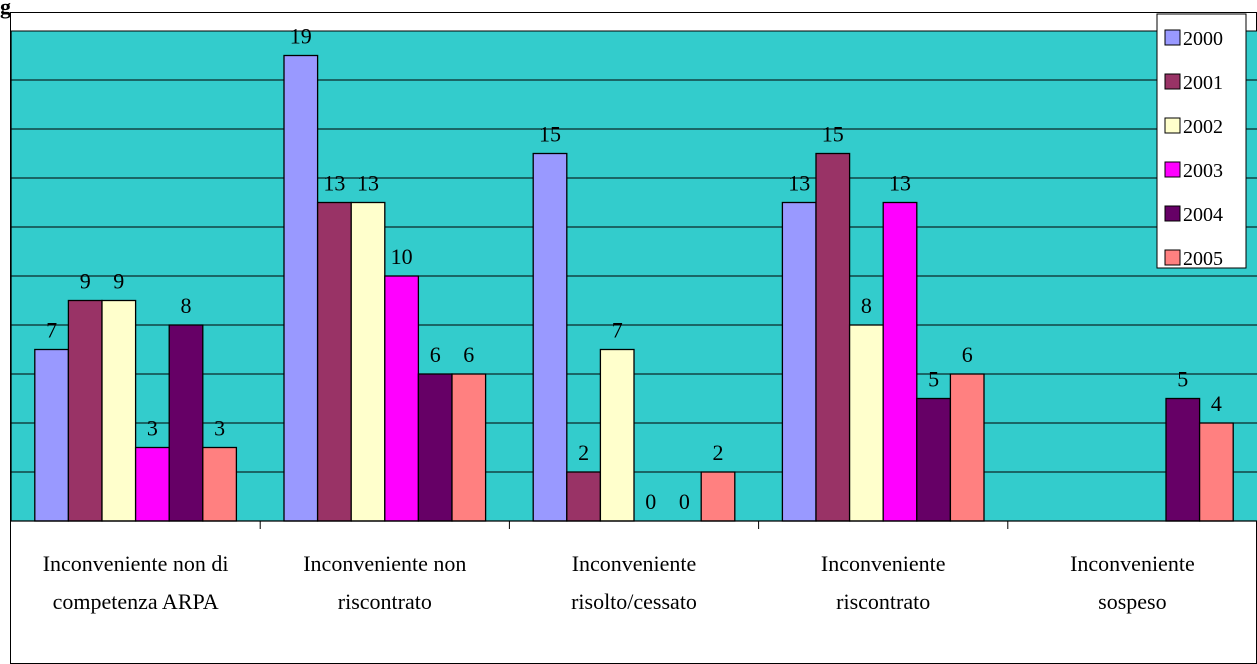 This screenshot has width=1257, height=664. Describe the element at coordinates (1216, 403) in the screenshot. I see `data-label: 4` at that location.